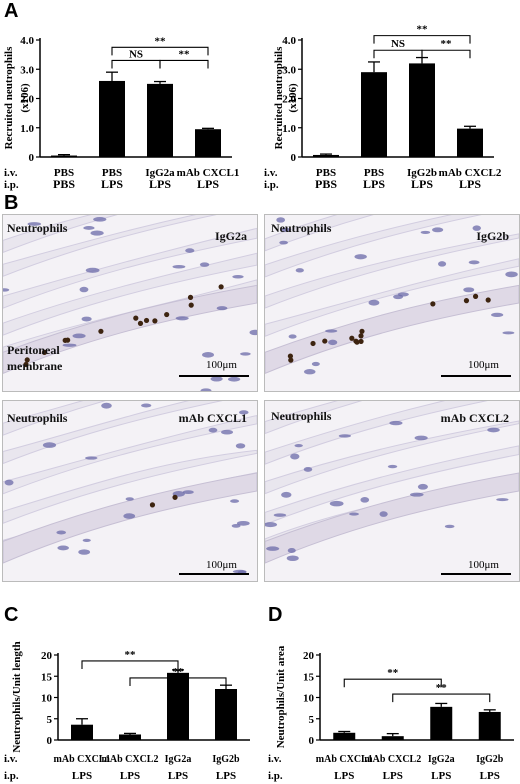 This screenshot has height=784, width=520. Describe the element at coordinates (275, 615) in the screenshot. I see `panel-letter-d: D` at that location.